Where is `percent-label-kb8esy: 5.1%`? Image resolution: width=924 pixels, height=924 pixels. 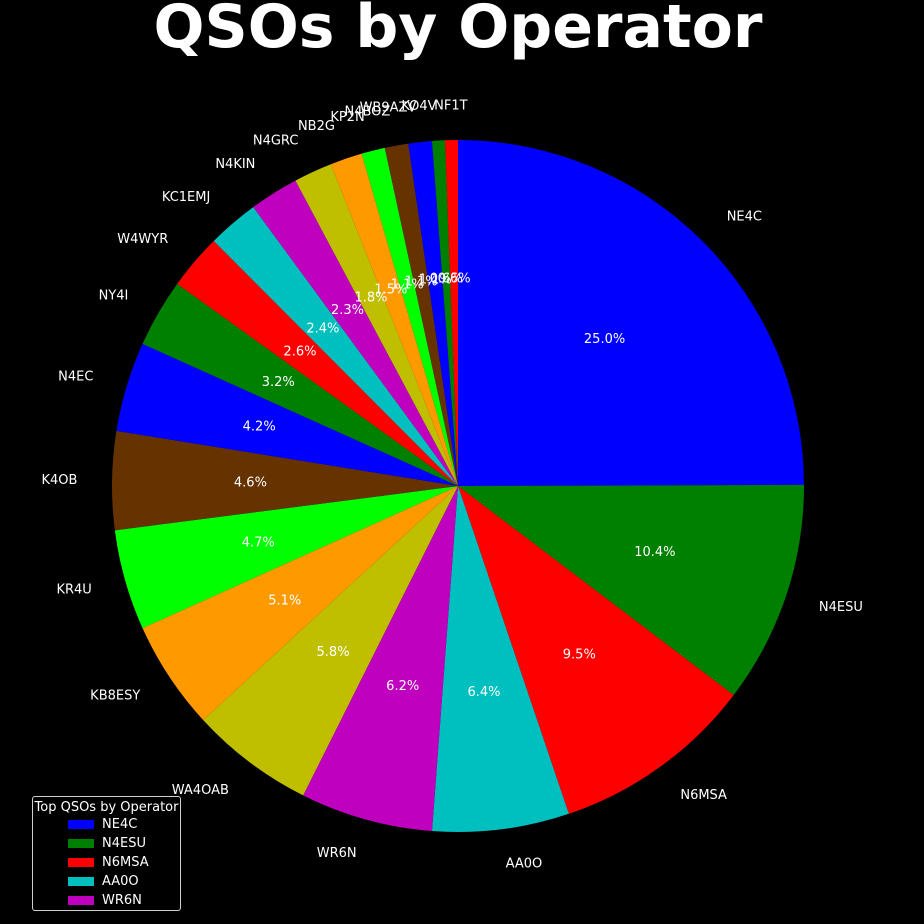 percent-label-kb8esy: 5.1% is located at coordinates (284, 600).